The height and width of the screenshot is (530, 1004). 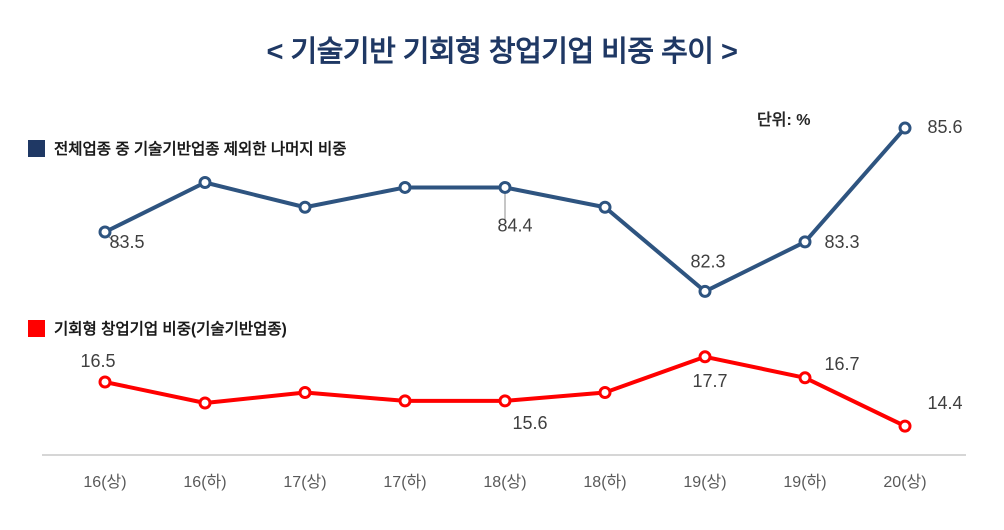 What do you see at coordinates (709, 381) in the screenshot?
I see `data-point-label: 17.7` at bounding box center [709, 381].